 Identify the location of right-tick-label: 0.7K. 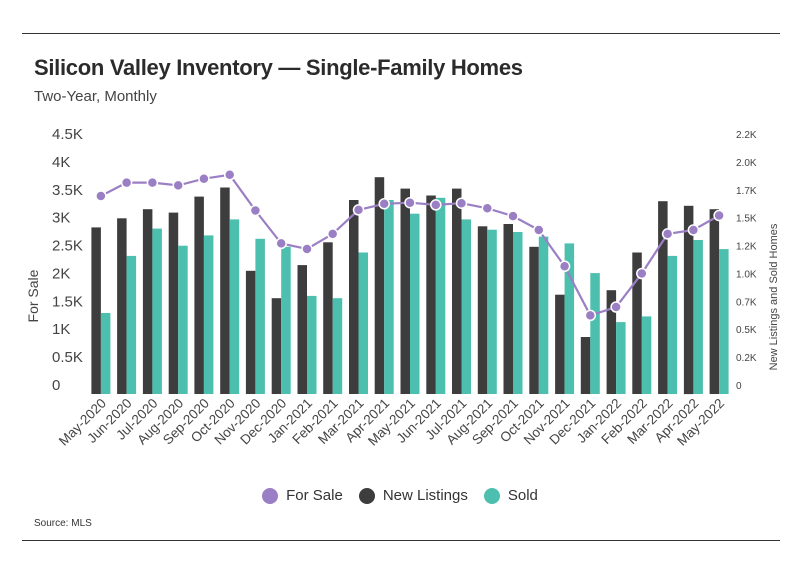
(746, 302).